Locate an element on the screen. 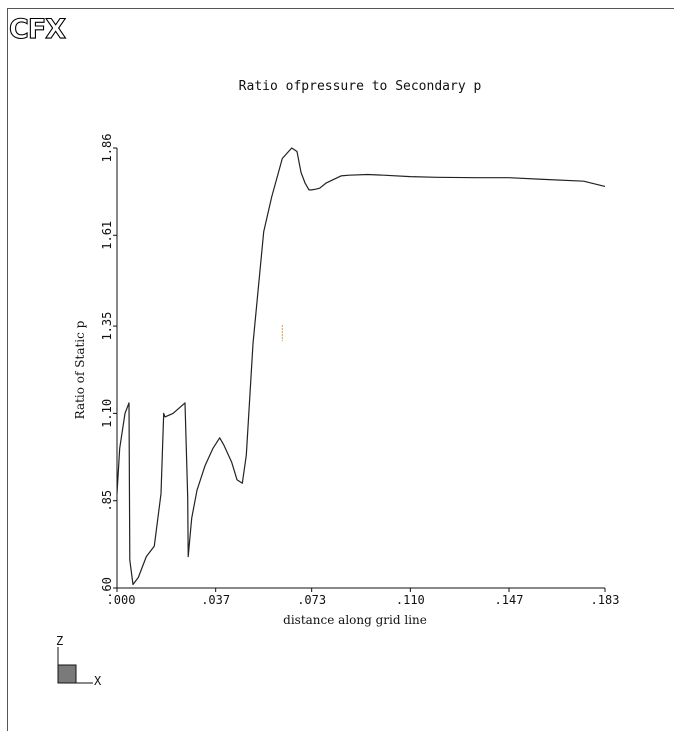 The width and height of the screenshot is (676, 733). y-axis-label: Ratio of Static p is located at coordinates (80, 369).